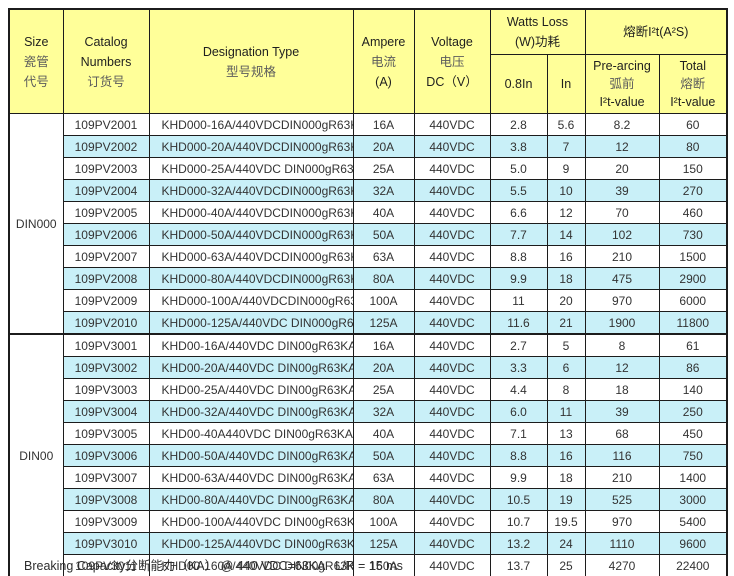 This screenshot has width=734, height=576. What do you see at coordinates (518, 521) in the screenshot?
I see `watts-08in-cell: 10.7` at bounding box center [518, 521].